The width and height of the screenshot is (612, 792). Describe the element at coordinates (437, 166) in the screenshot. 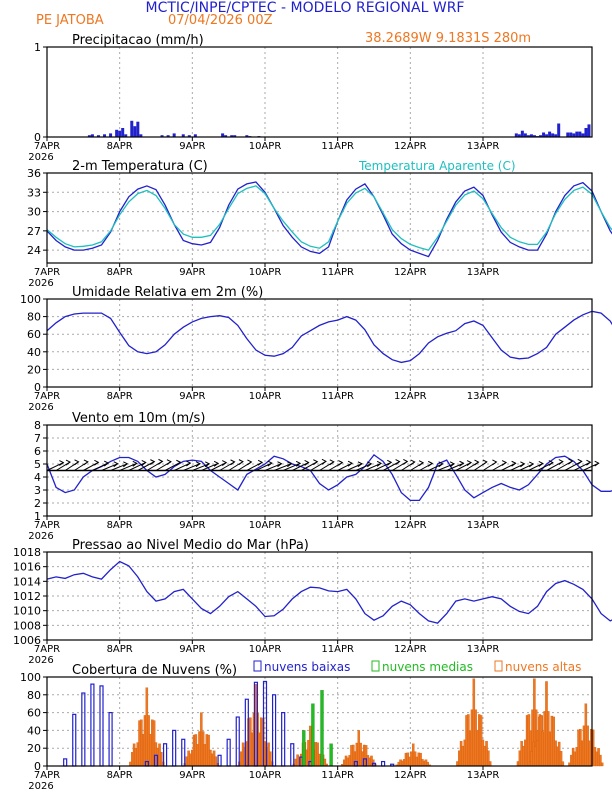

I see `legend-temperatura-aparente: Temperatura Aparente (C)` at that location.